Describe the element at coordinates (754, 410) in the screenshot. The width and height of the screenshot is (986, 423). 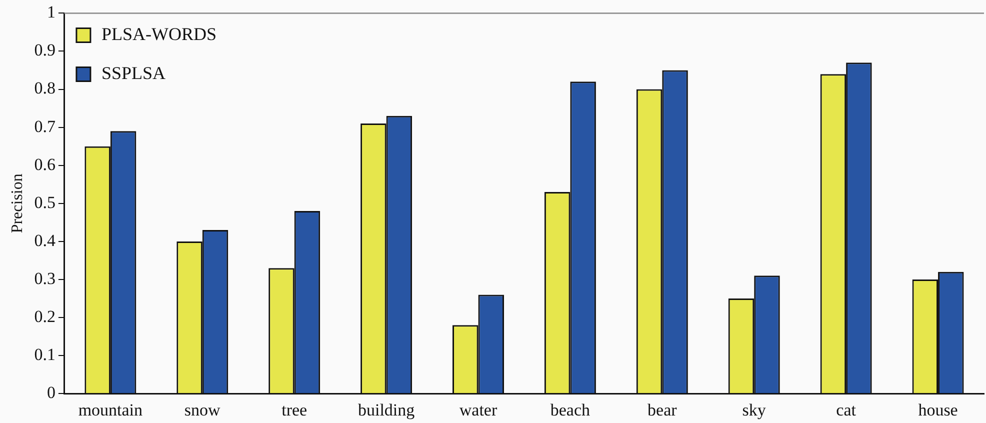
I see `x-tick-label: sky` at that location.